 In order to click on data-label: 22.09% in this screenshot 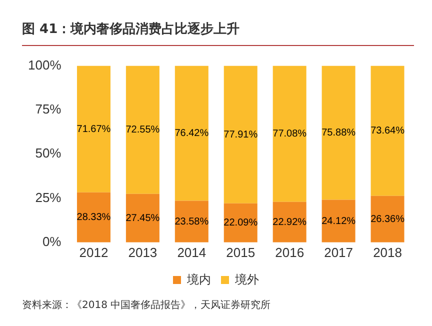, I will do `click(241, 223)`.